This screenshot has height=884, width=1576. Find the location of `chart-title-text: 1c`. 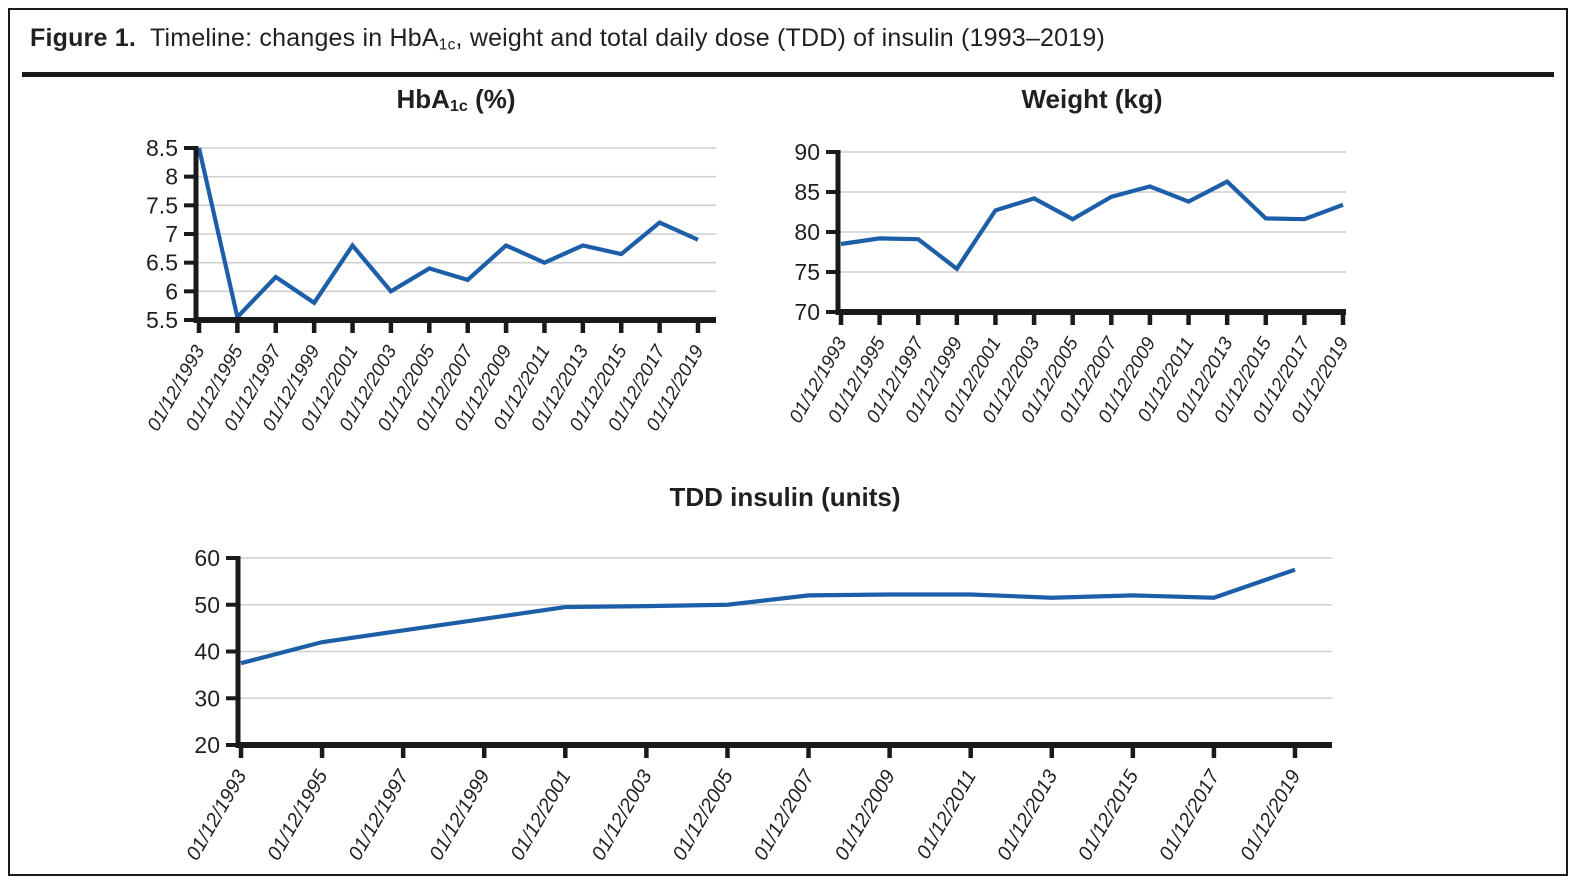

chart-title-text: 1c is located at coordinates (458, 105).